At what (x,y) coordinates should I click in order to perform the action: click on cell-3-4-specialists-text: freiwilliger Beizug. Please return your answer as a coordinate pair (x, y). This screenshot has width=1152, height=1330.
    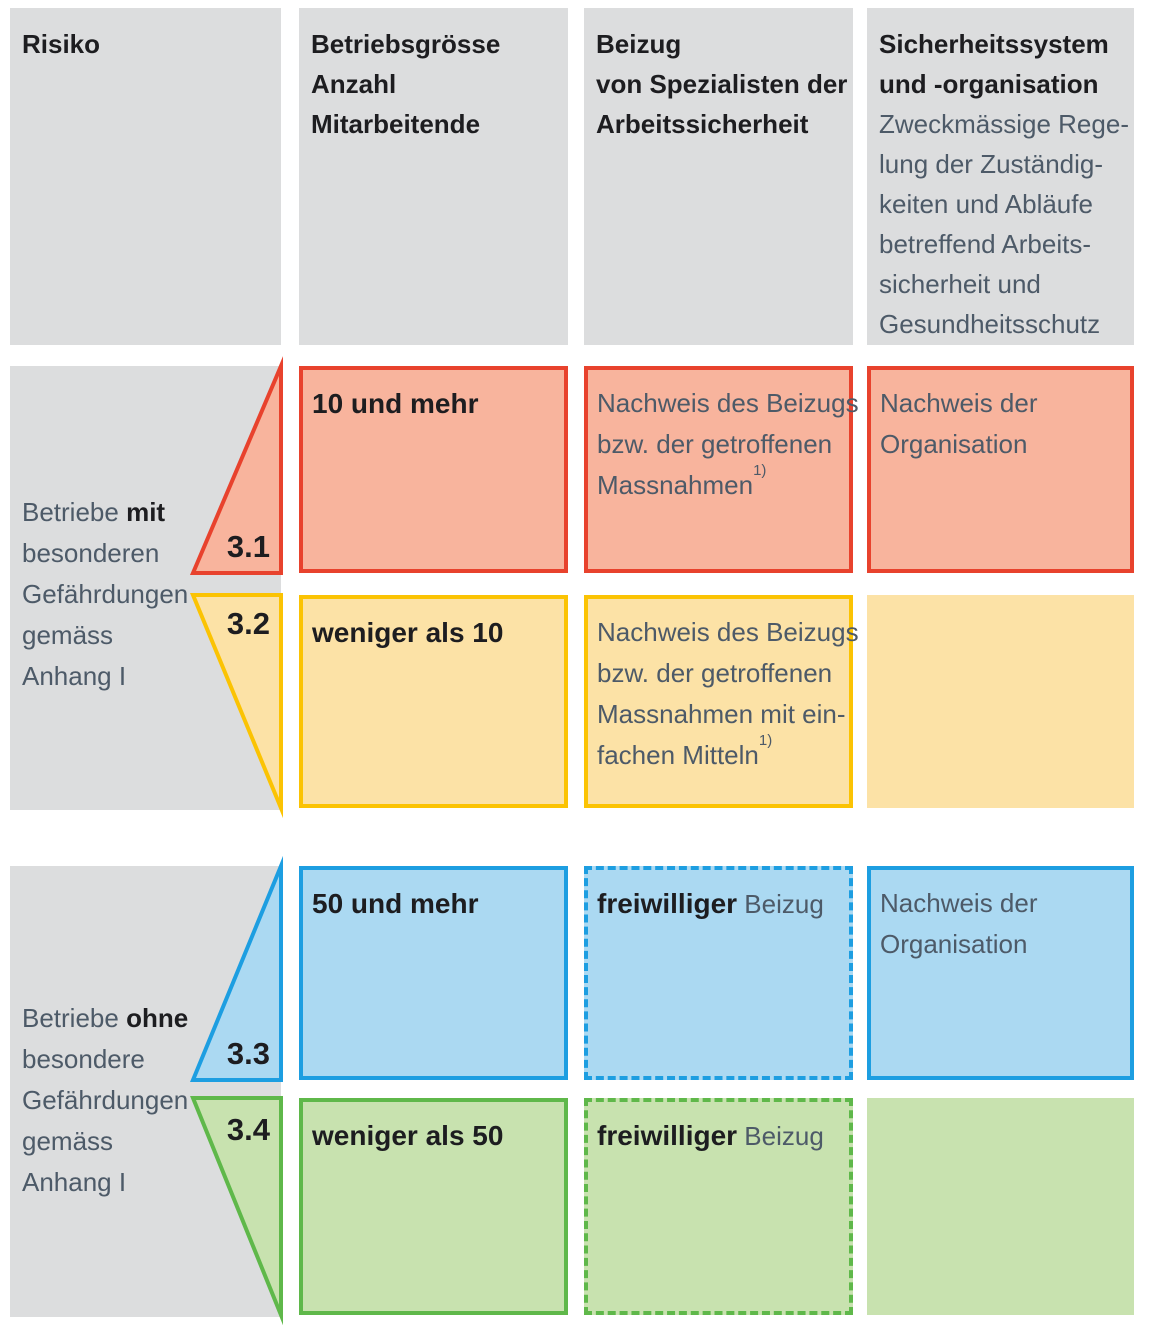
    Looking at the image, I should click on (710, 1135).